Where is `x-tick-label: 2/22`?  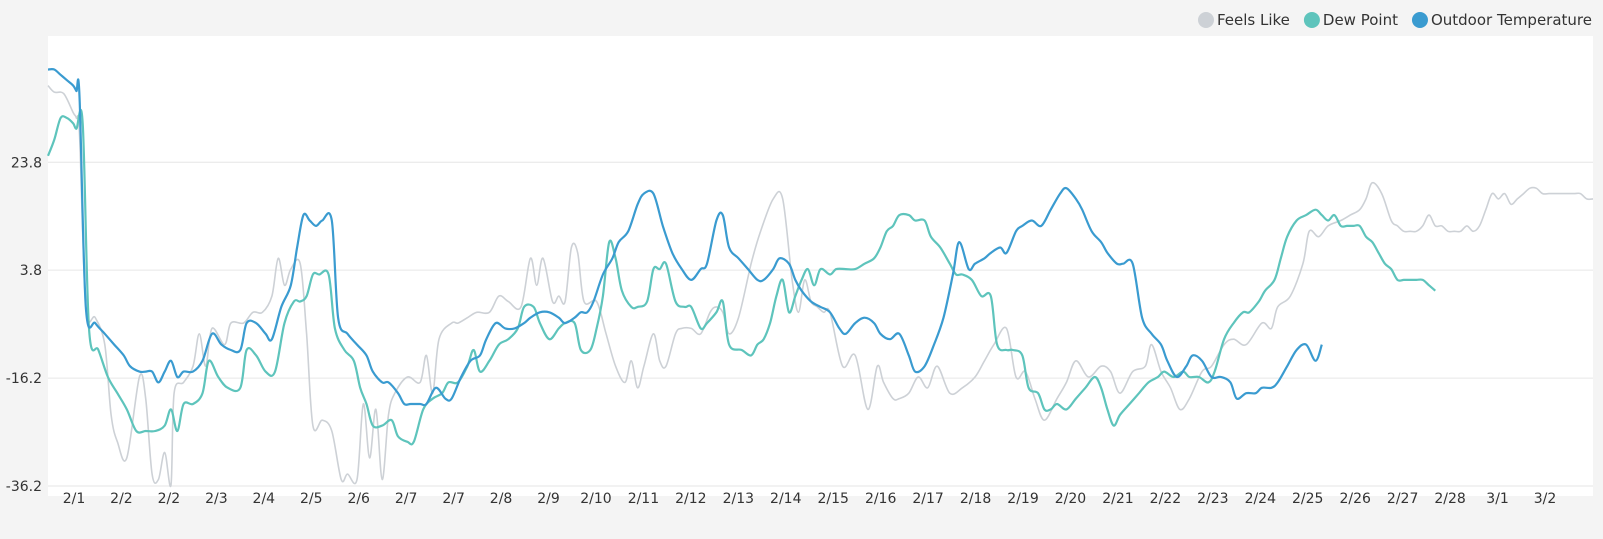
x-tick-label: 2/22 is located at coordinates (1165, 499).